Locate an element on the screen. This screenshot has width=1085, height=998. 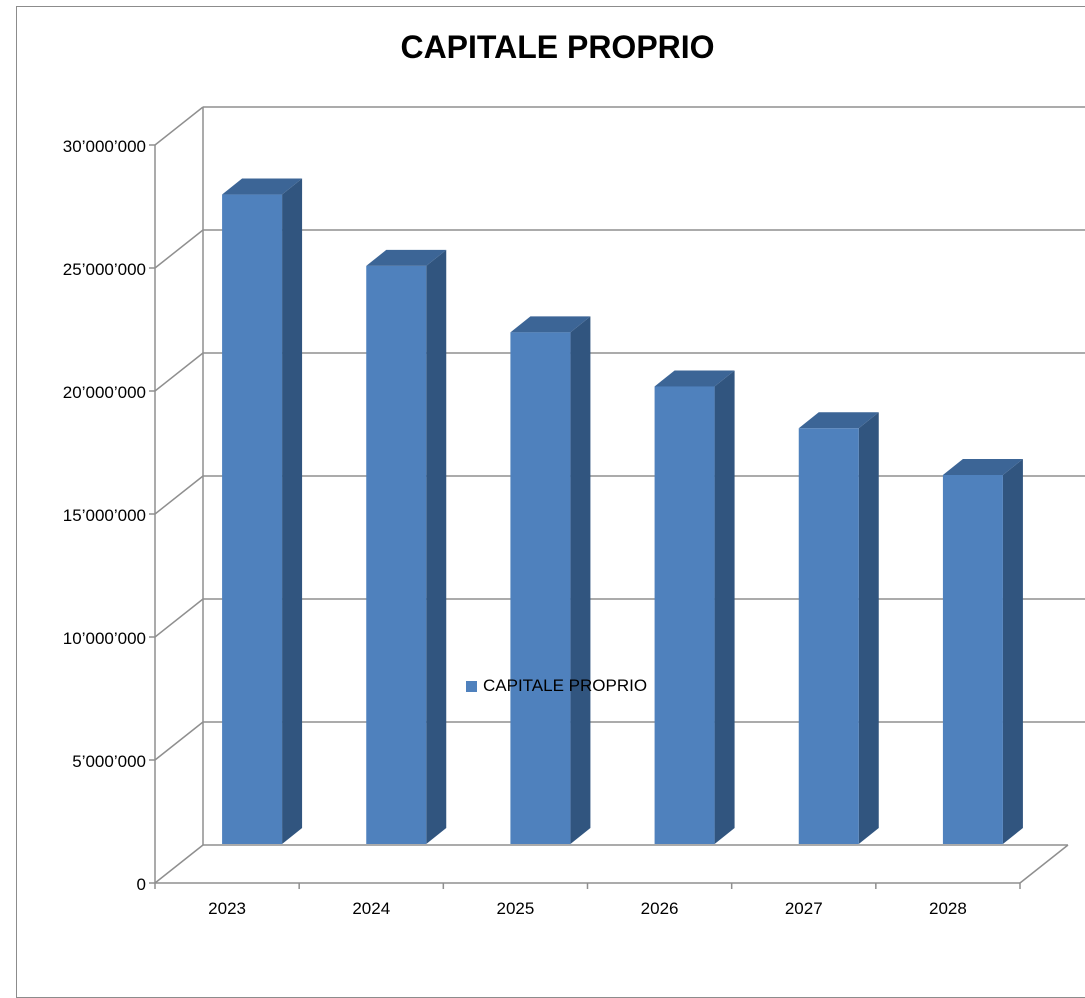
chart-title: CAPITALE PROPRIO is located at coordinates (557, 47).